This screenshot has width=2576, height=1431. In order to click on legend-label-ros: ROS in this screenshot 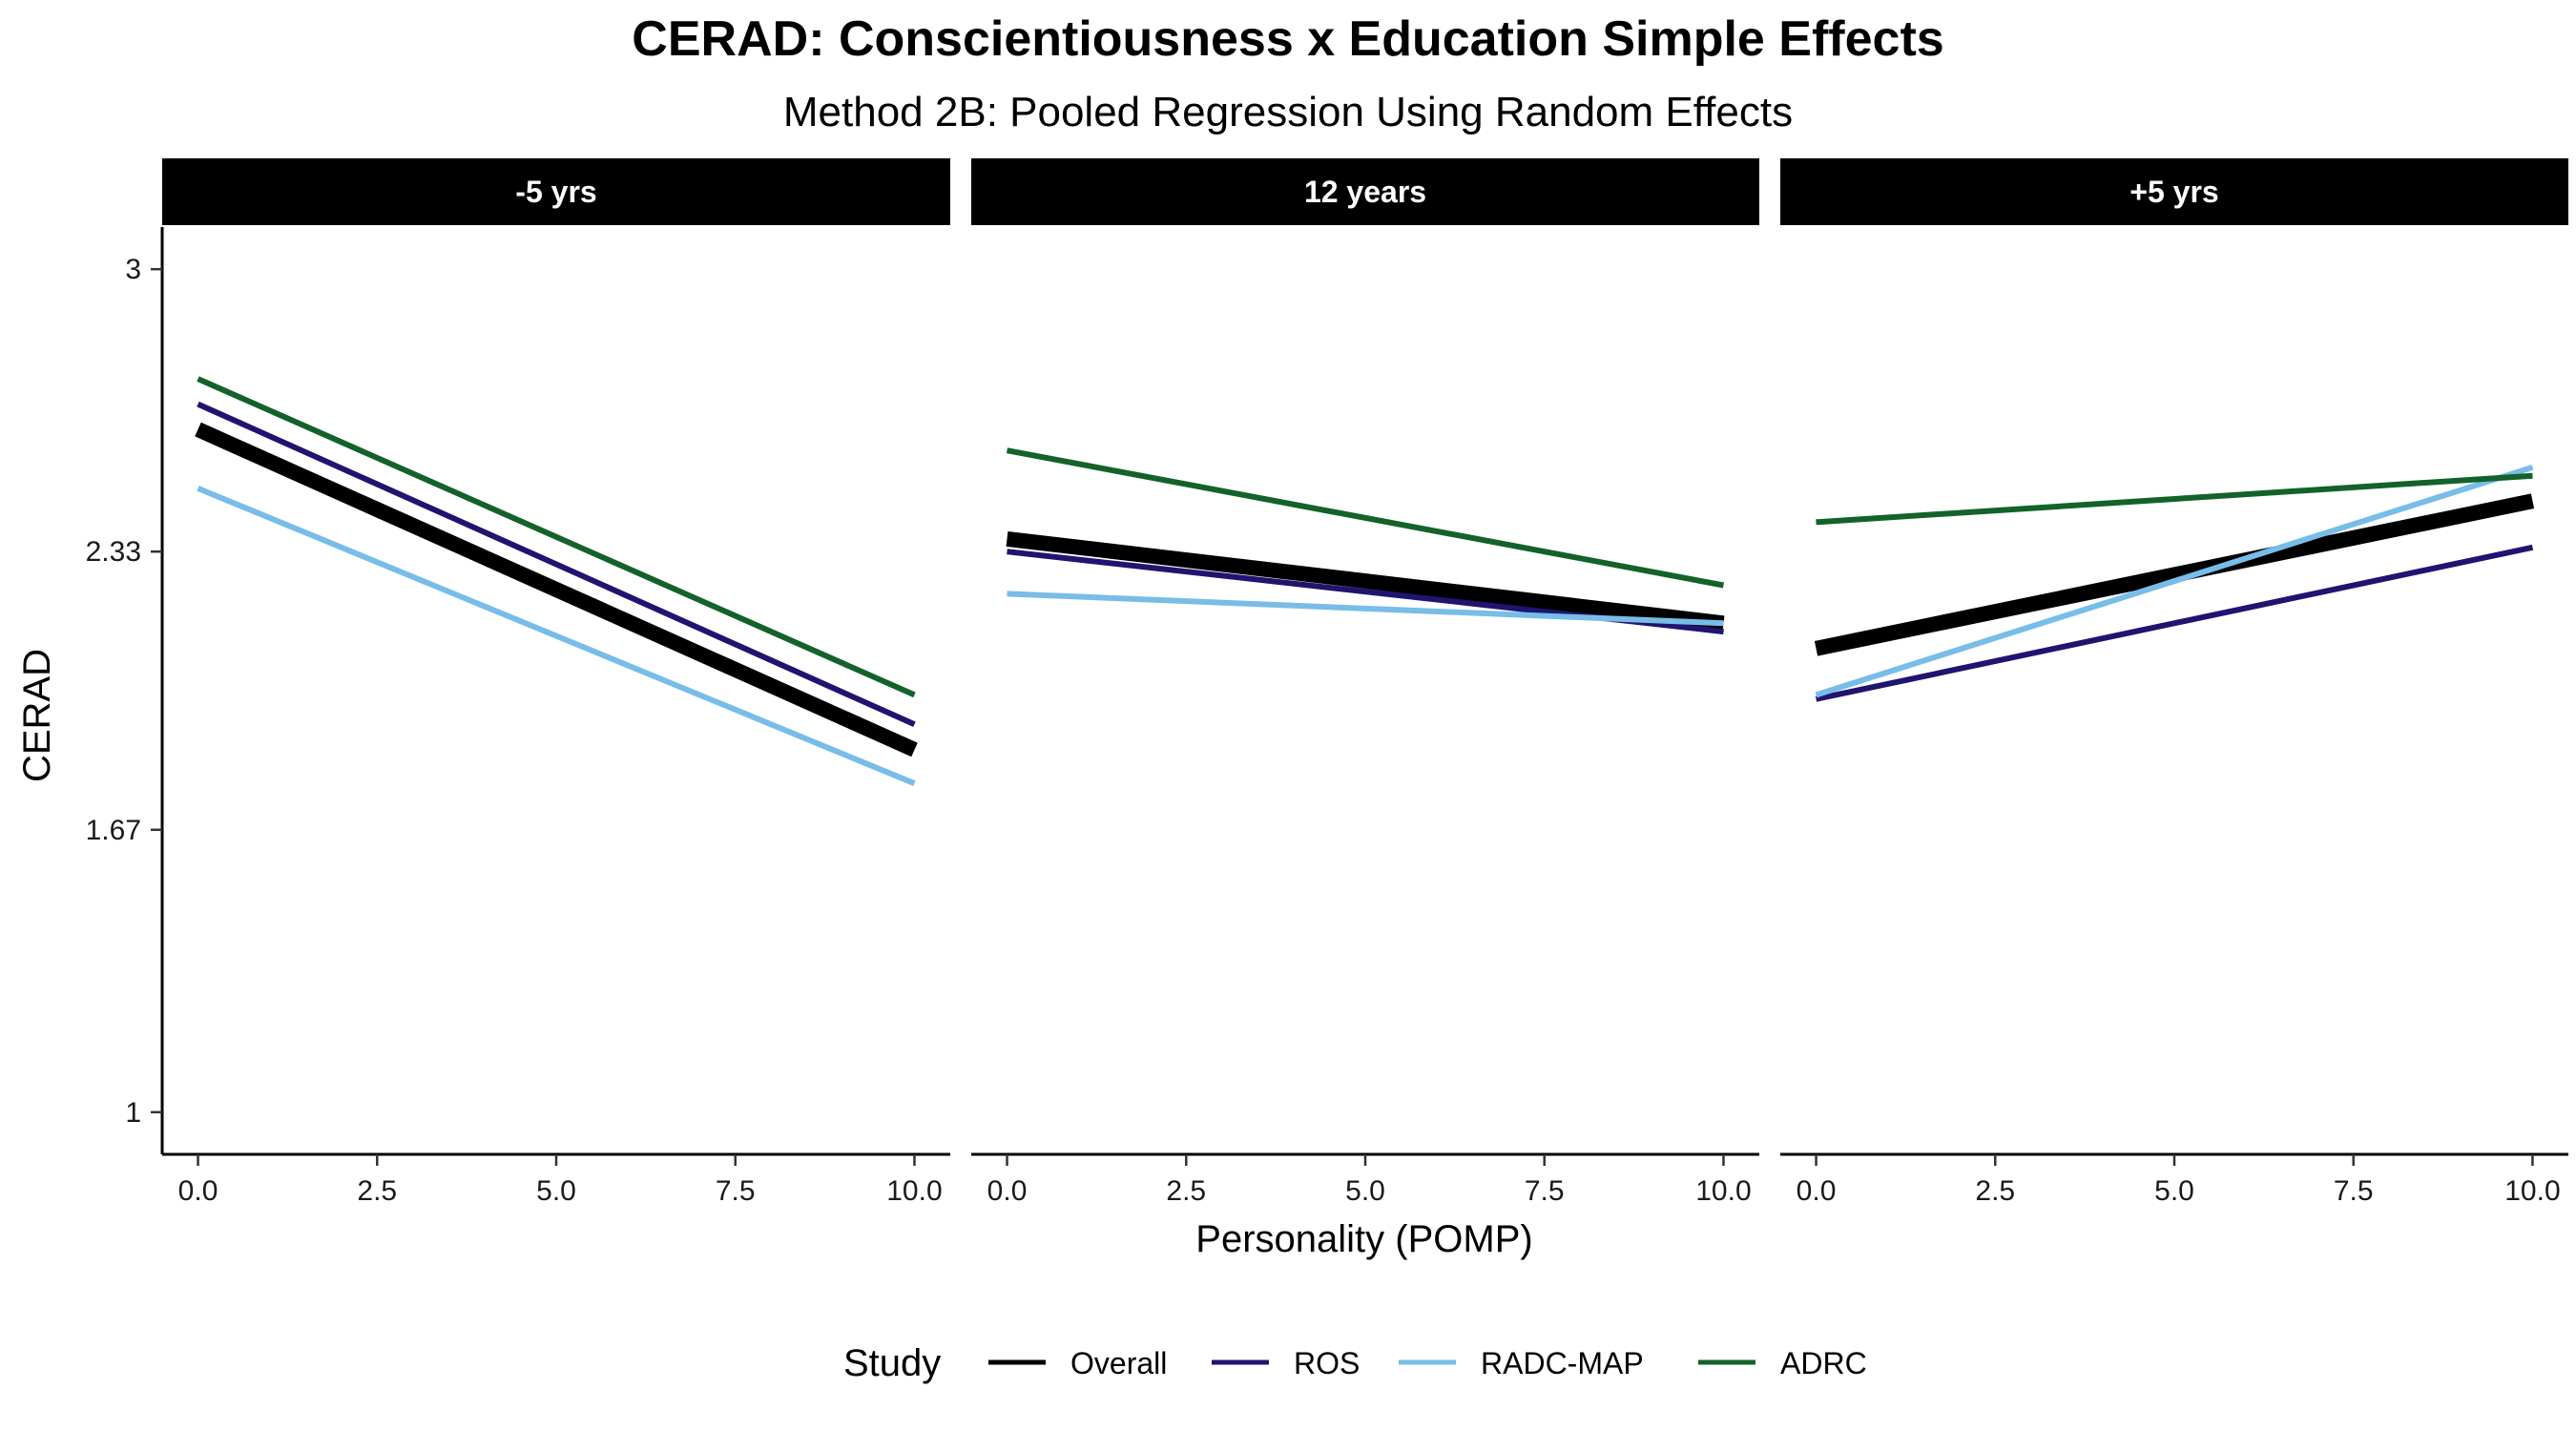, I will do `click(1327, 1363)`.